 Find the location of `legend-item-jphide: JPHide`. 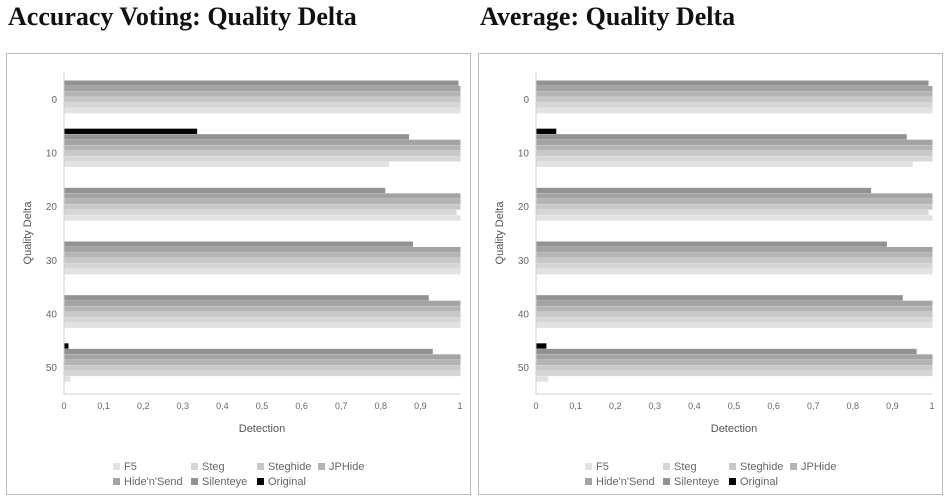

legend-item-jphide: JPHide is located at coordinates (813, 466).